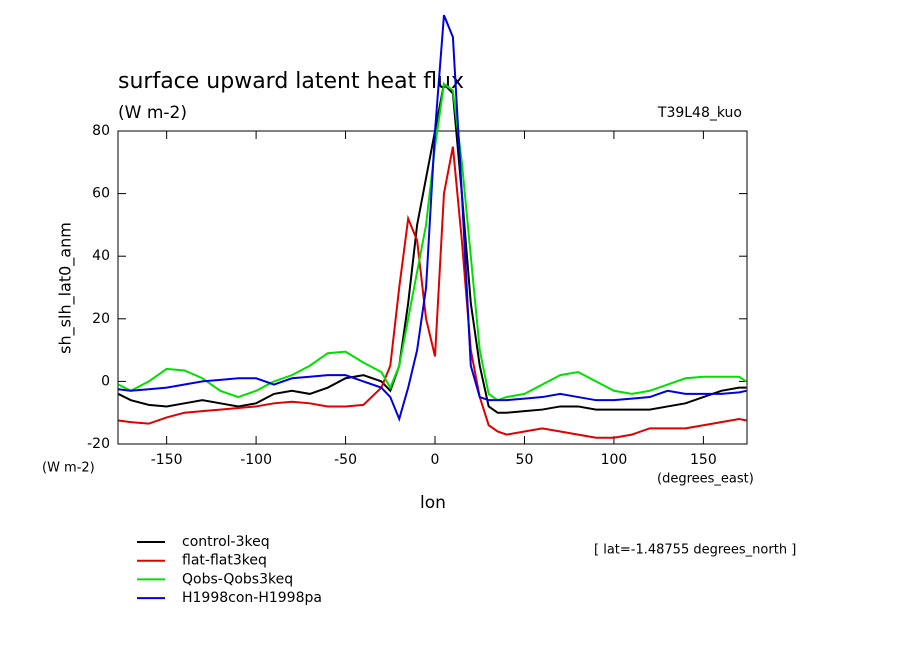  Describe the element at coordinates (695, 550) in the screenshot. I see `footnote: [ lat=-1.48755 degrees_north ]` at that location.